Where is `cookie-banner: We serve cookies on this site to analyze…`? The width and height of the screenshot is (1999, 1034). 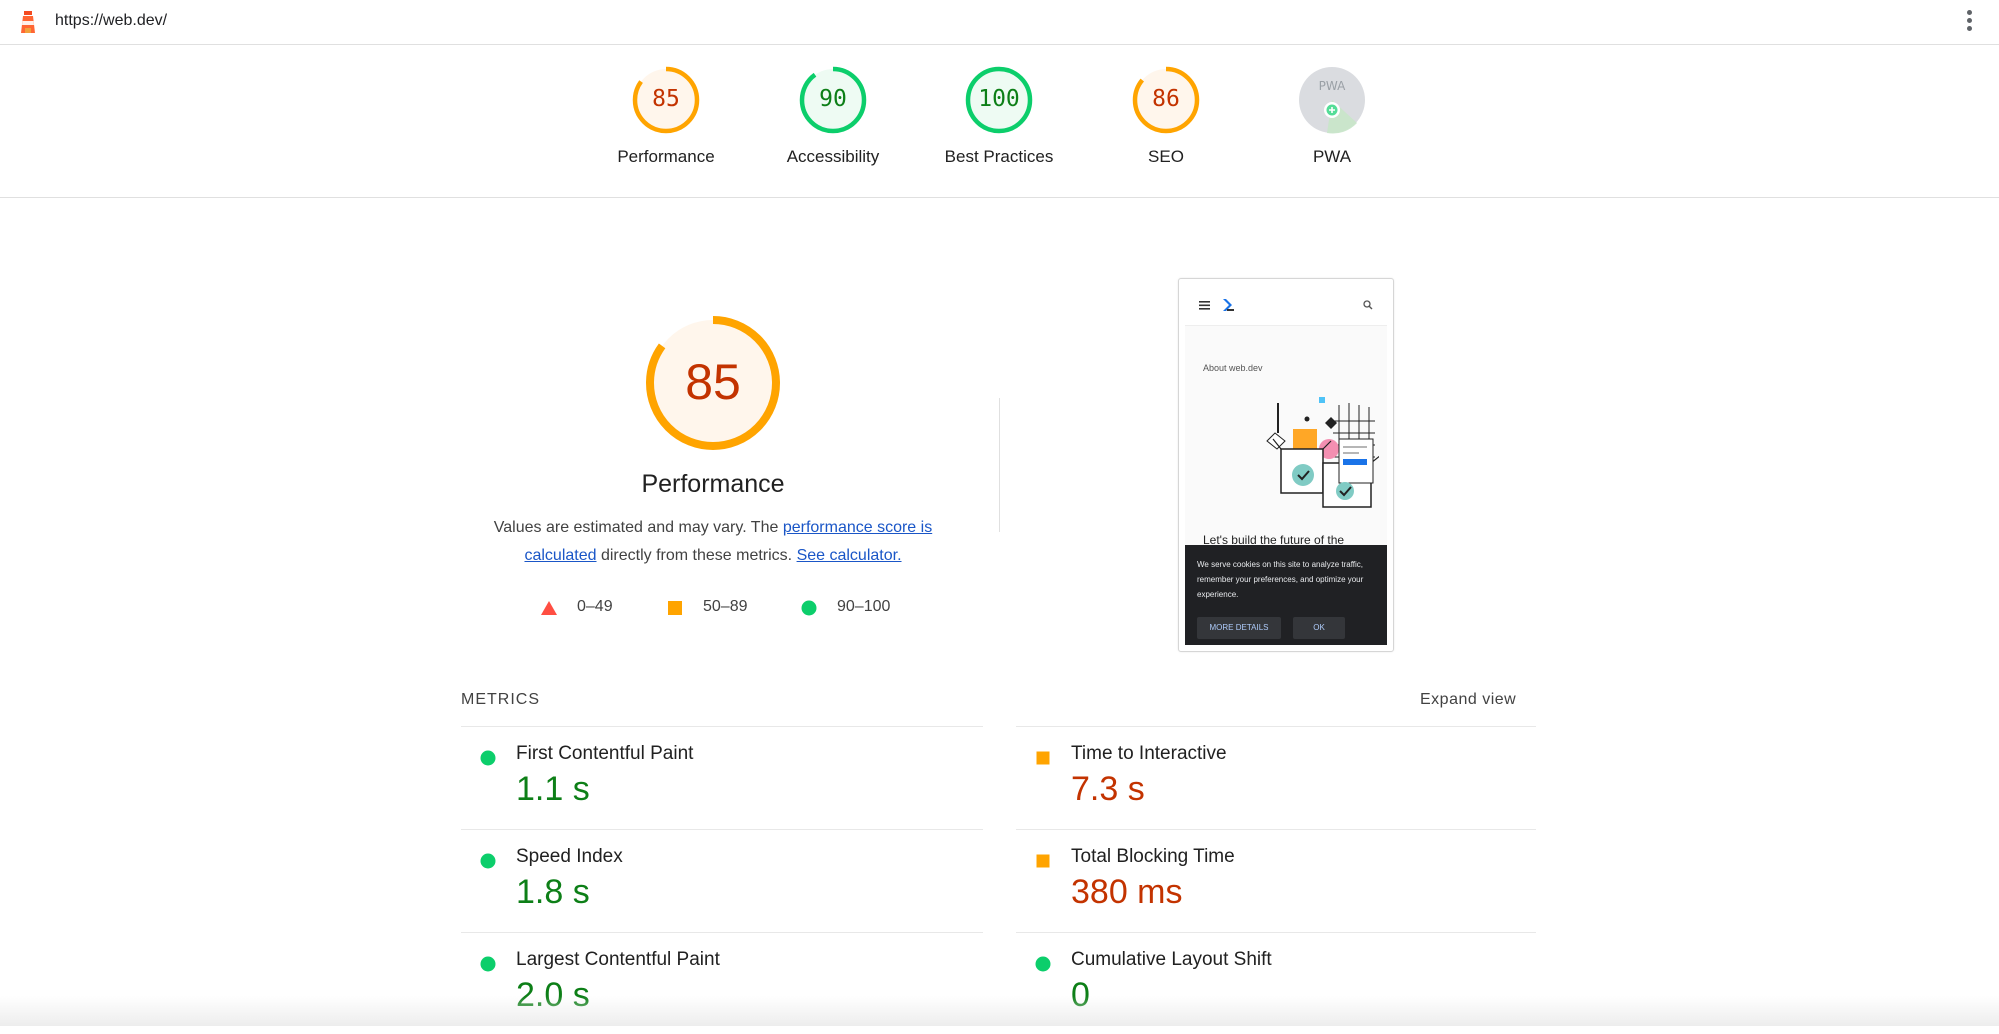
cookie-banner: We serve cookies on this site to analyze… is located at coordinates (1286, 595).